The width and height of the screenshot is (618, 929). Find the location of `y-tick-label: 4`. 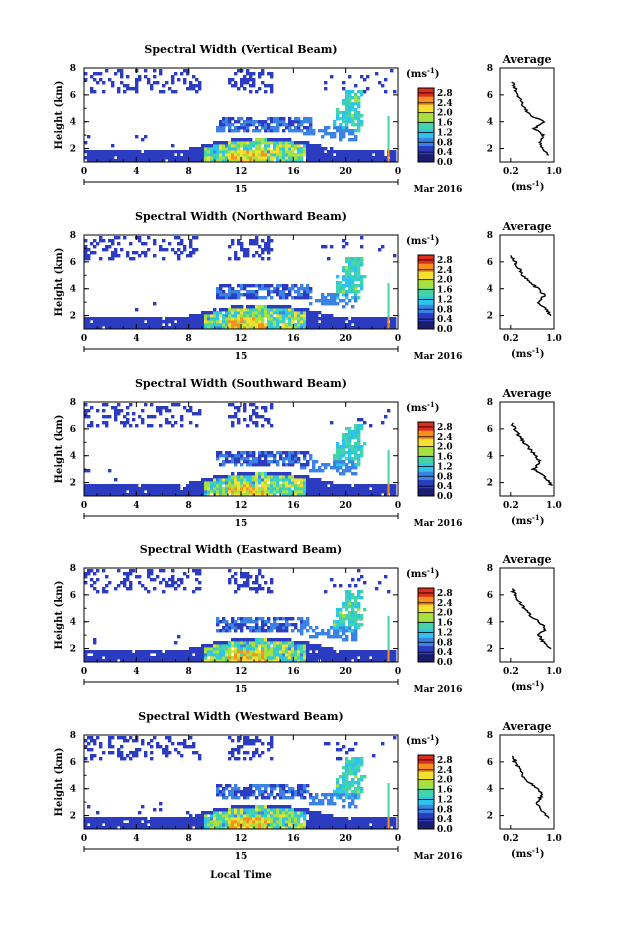

y-tick-label: 4 is located at coordinates (73, 123).